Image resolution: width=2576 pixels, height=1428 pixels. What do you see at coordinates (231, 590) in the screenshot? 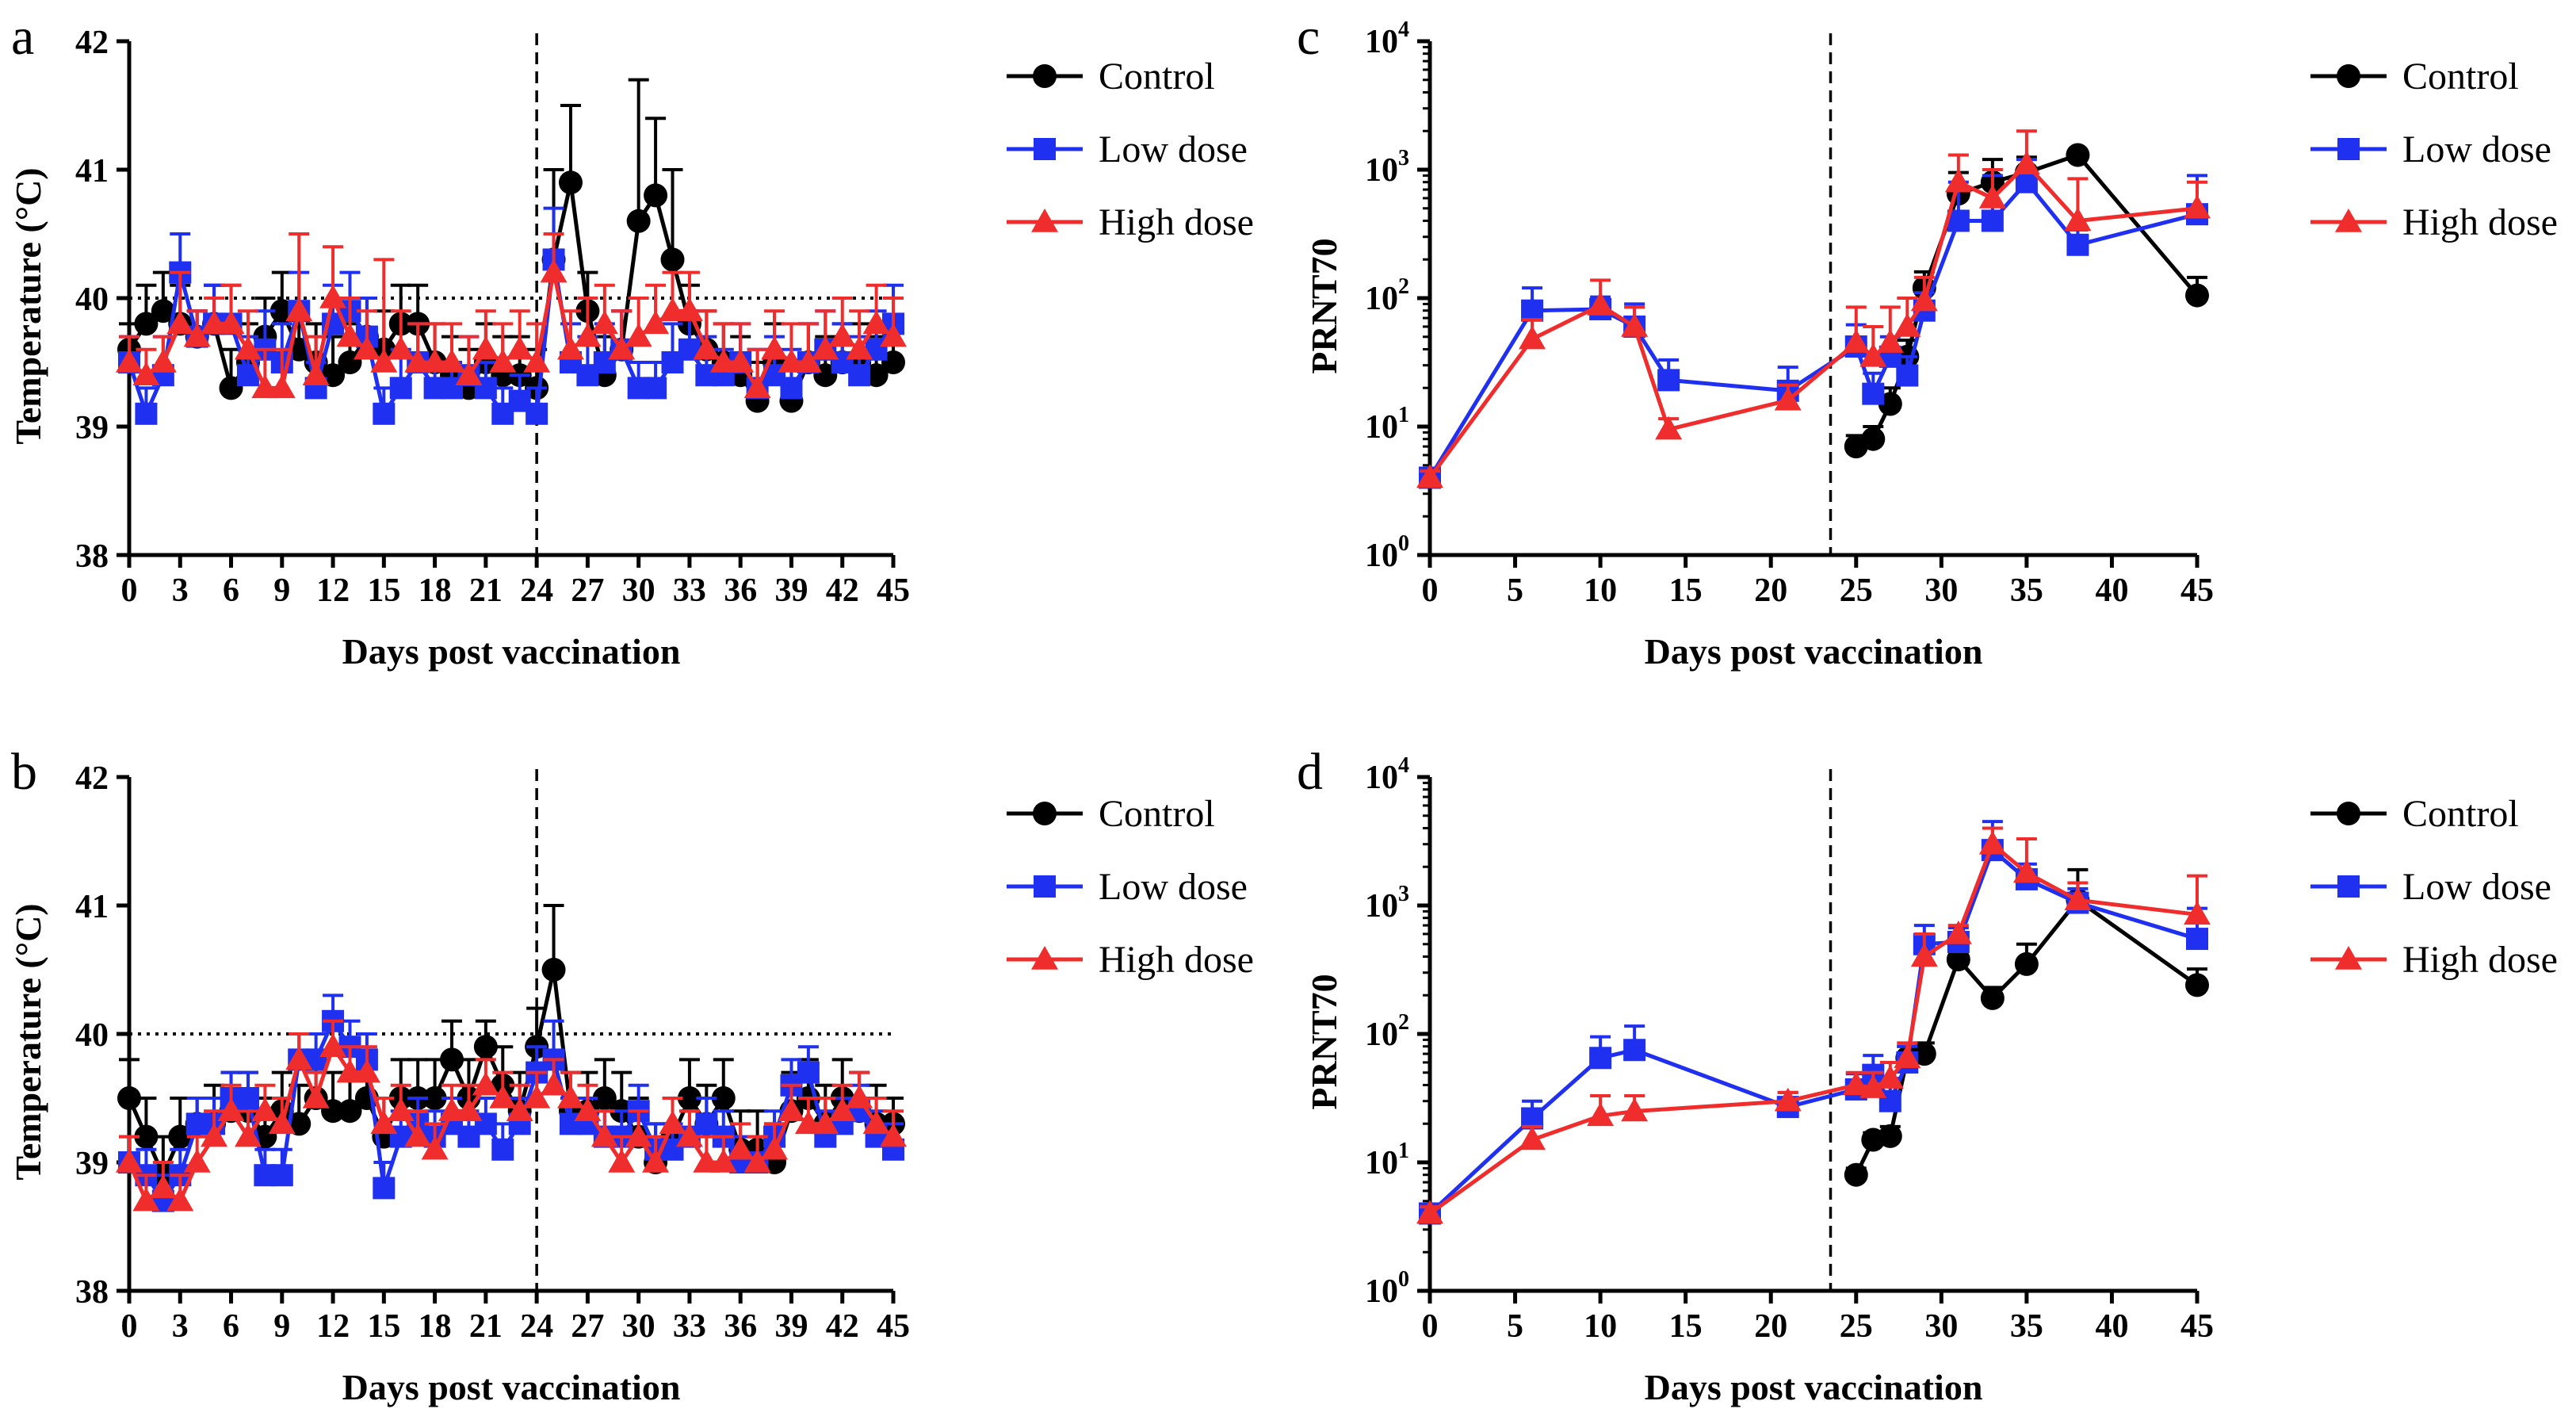
I see `x-tick-label: 6` at bounding box center [231, 590].